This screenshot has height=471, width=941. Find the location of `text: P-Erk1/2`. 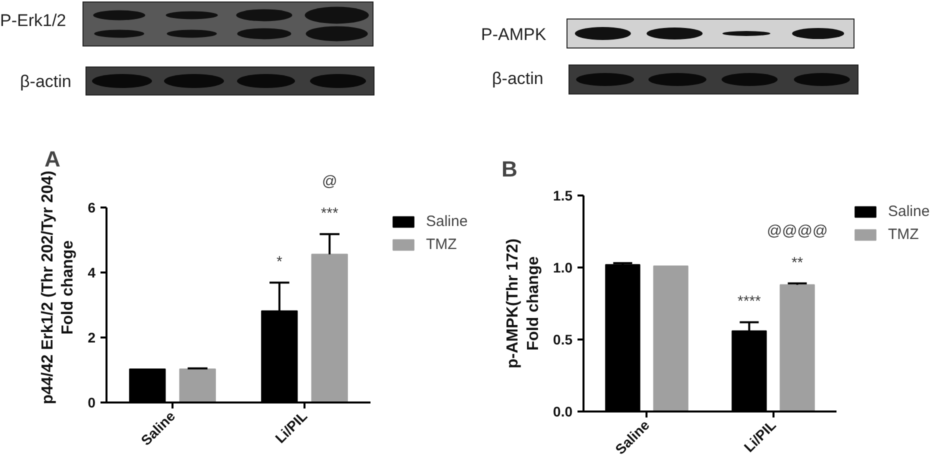

text: P-Erk1/2 is located at coordinates (33, 21).